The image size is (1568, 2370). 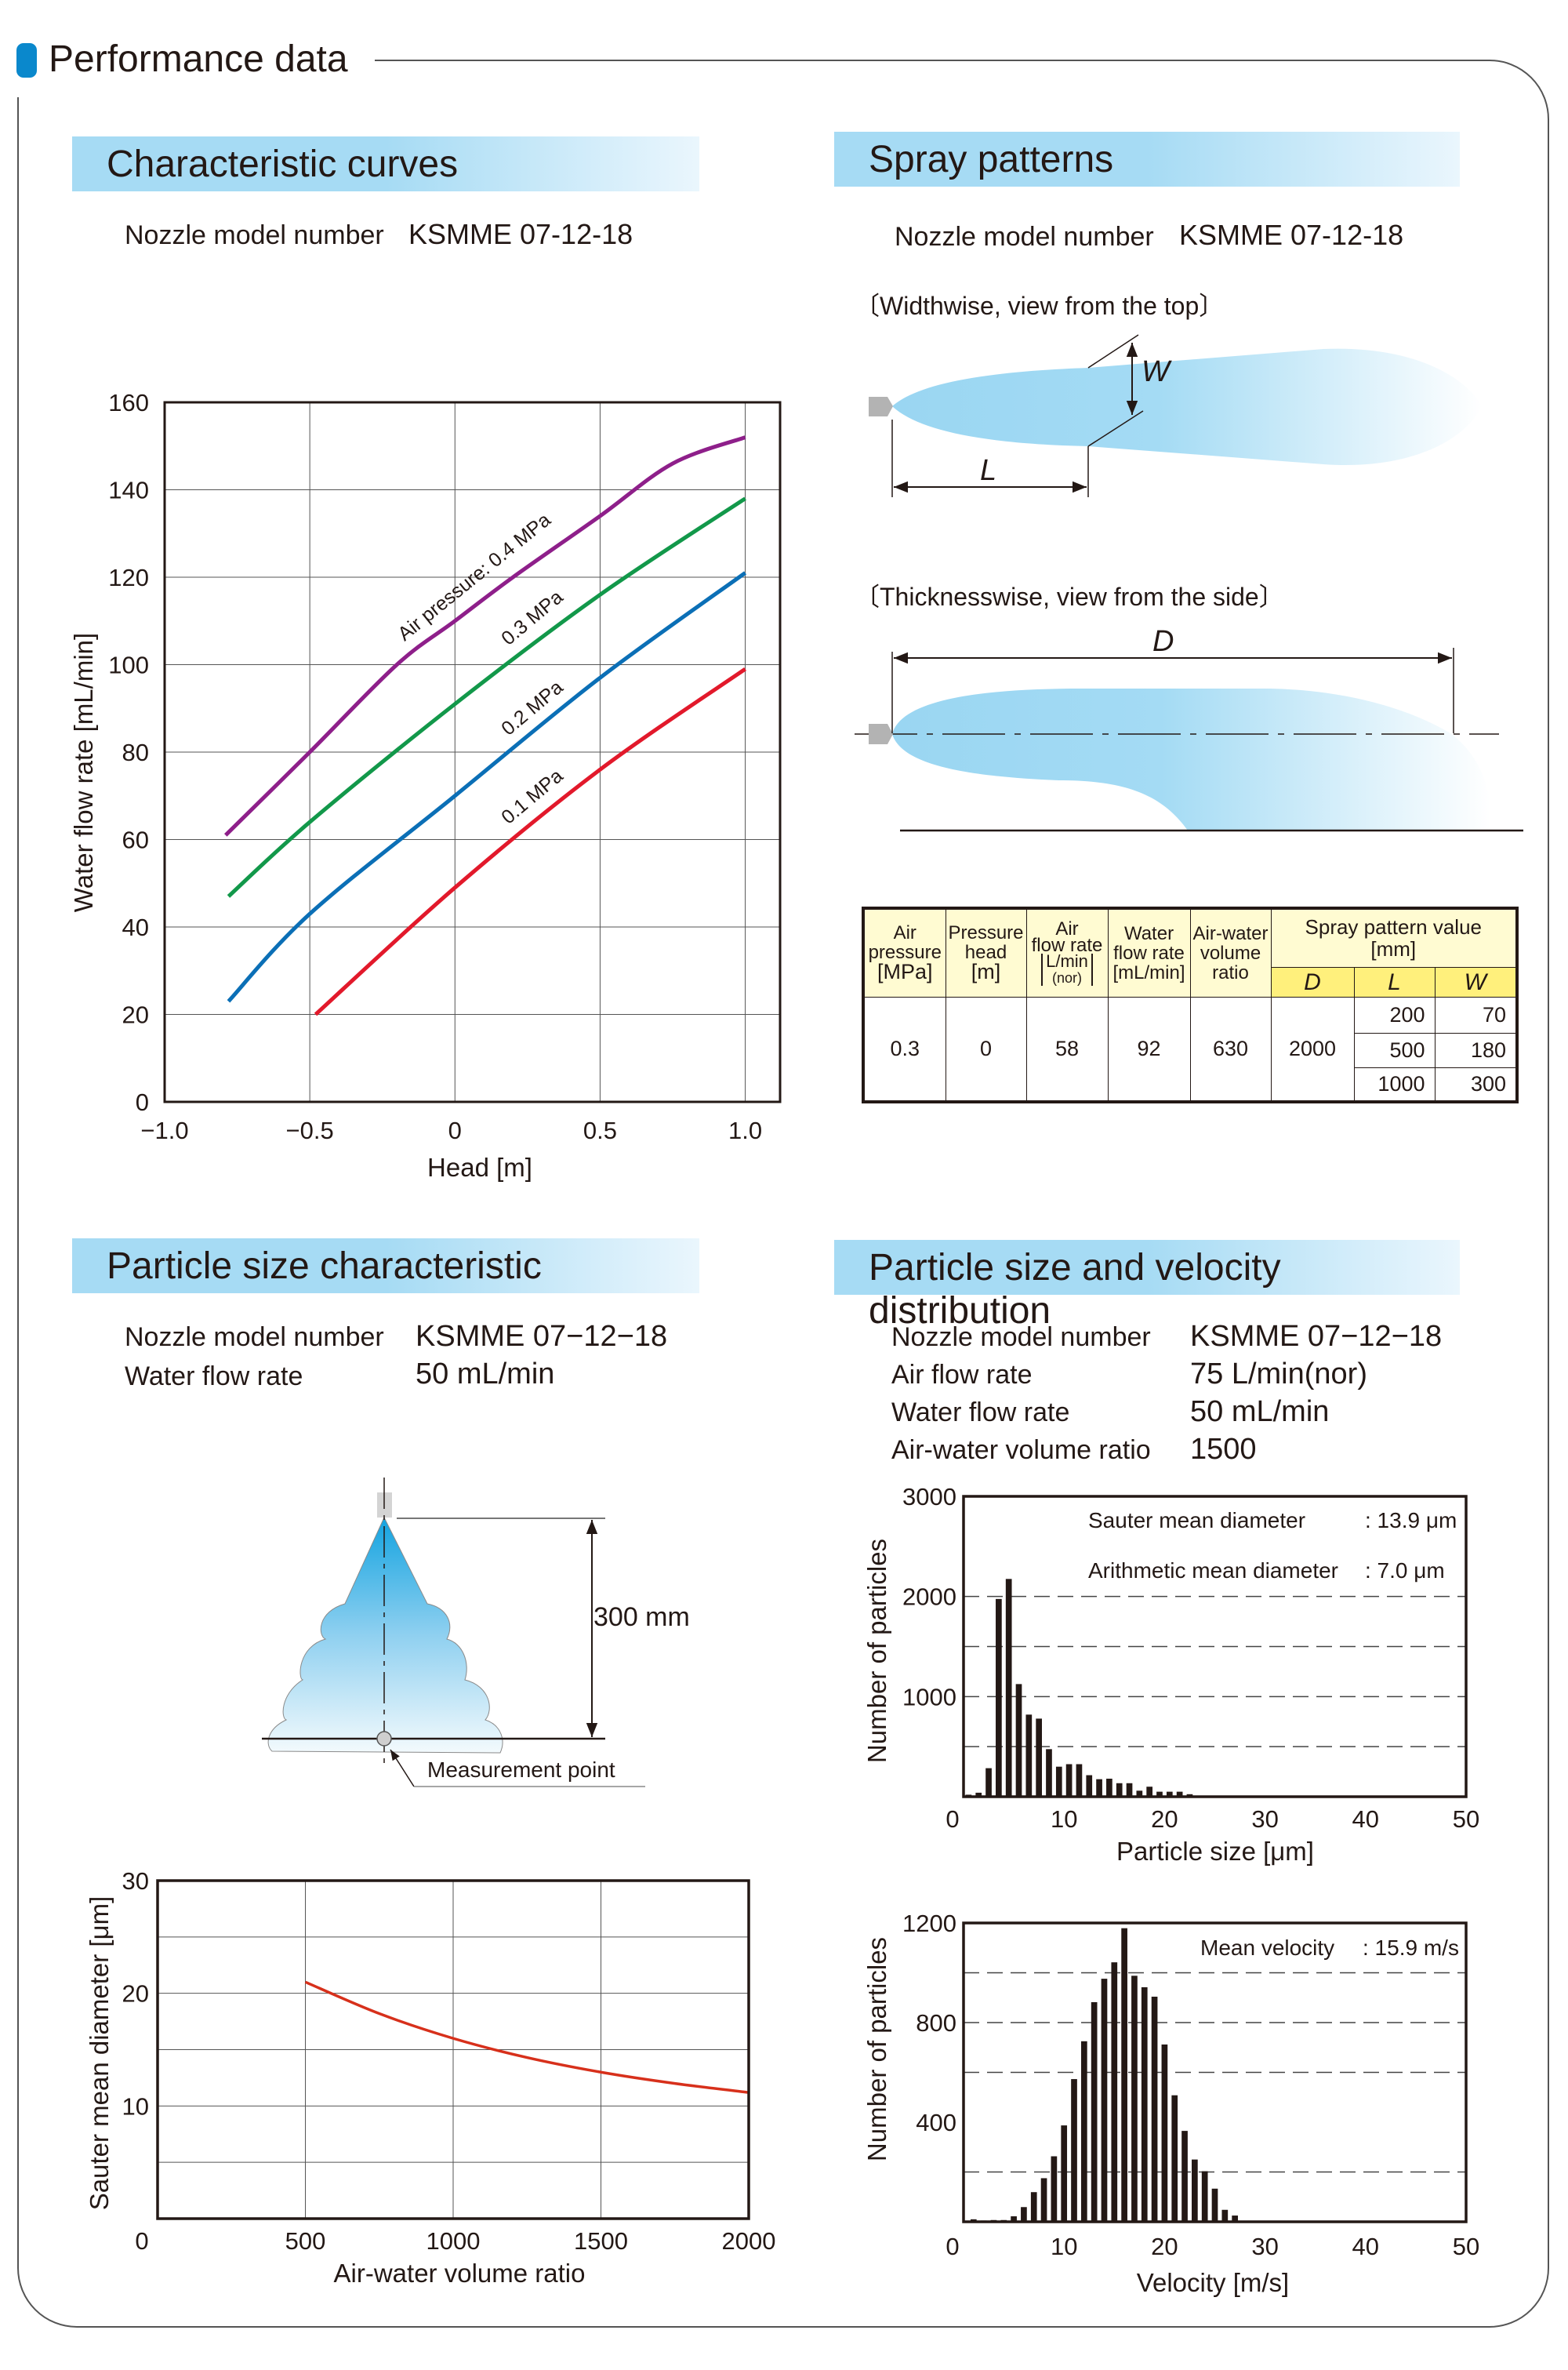 What do you see at coordinates (1075, 1289) in the screenshot?
I see `section-title: Particle size and velocity distribution` at bounding box center [1075, 1289].